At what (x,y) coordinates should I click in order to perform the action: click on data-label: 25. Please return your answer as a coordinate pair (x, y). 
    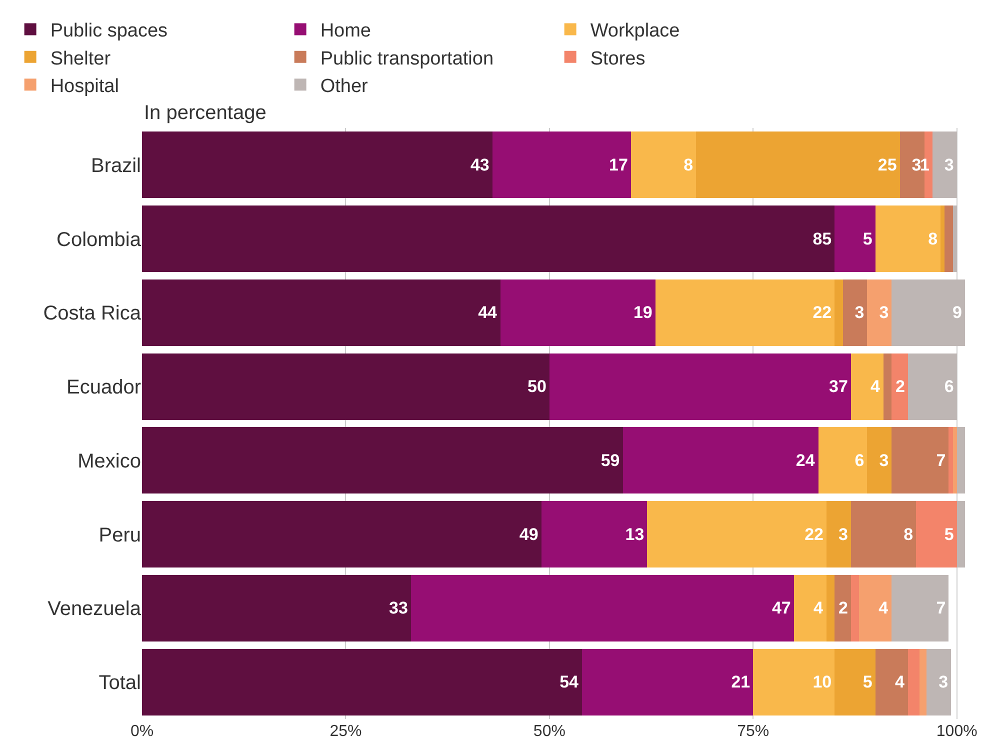
    Looking at the image, I should click on (887, 164).